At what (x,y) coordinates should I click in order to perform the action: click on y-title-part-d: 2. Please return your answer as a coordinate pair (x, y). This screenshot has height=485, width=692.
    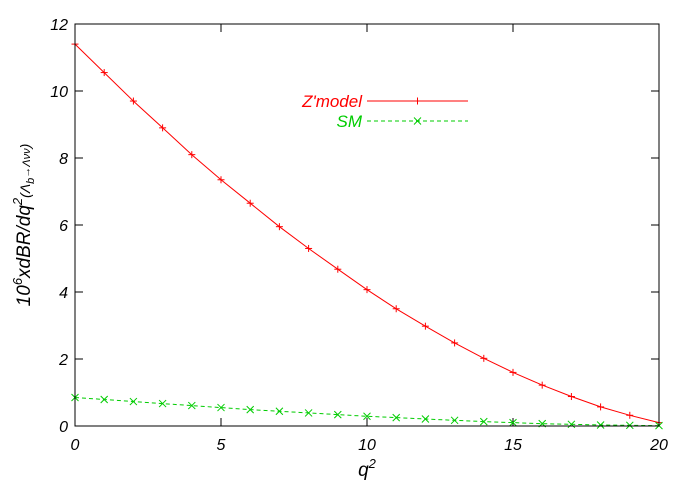
    Looking at the image, I should click on (17, 201).